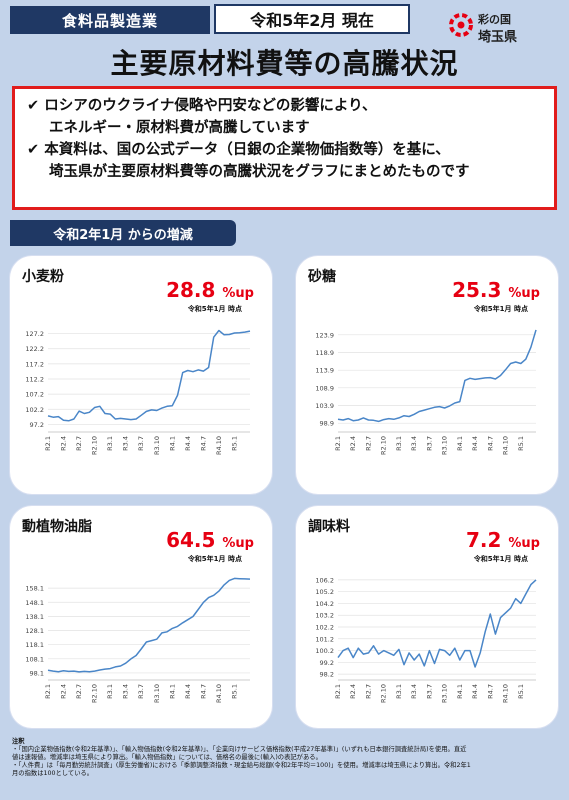 The height and width of the screenshot is (800, 569). Describe the element at coordinates (34, 410) in the screenshot. I see `y-tick-label: 102.2` at that location.